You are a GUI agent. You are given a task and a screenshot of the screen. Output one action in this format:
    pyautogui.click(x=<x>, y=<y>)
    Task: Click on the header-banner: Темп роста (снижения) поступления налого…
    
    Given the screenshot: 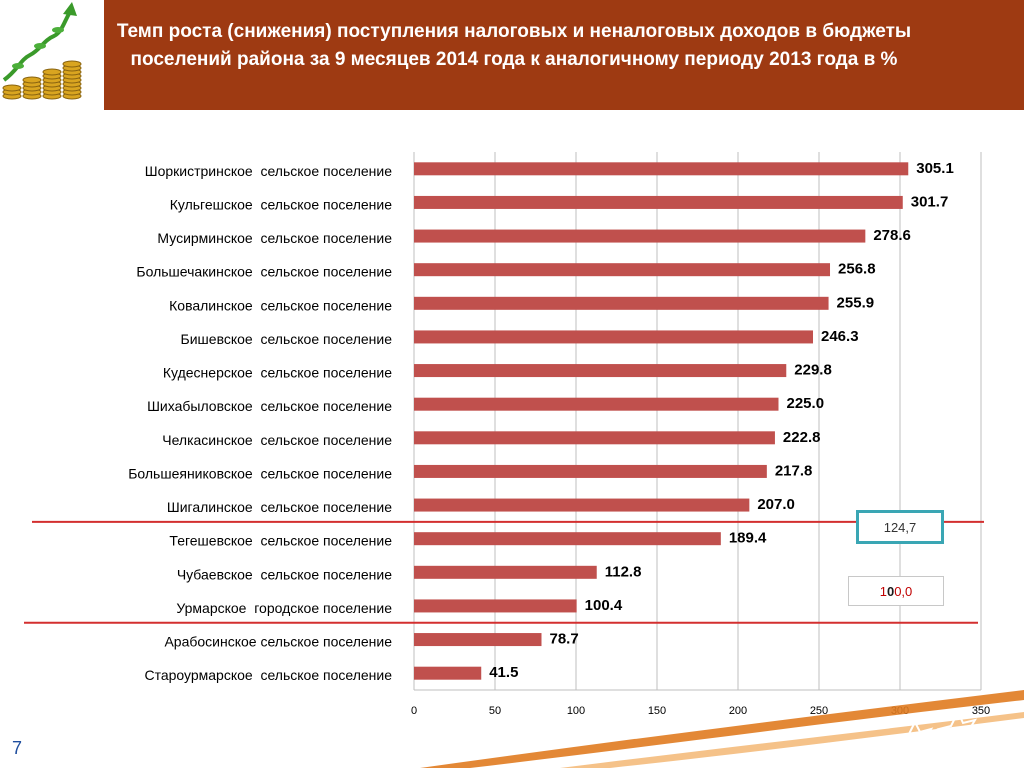 What is the action you would take?
    pyautogui.click(x=564, y=55)
    